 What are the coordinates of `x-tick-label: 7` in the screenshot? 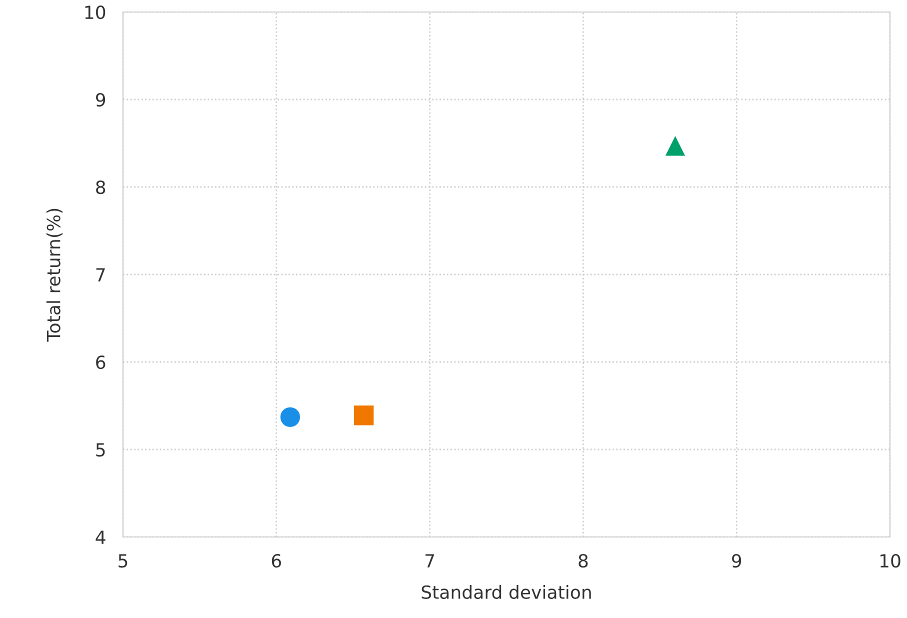 It's located at (430, 561).